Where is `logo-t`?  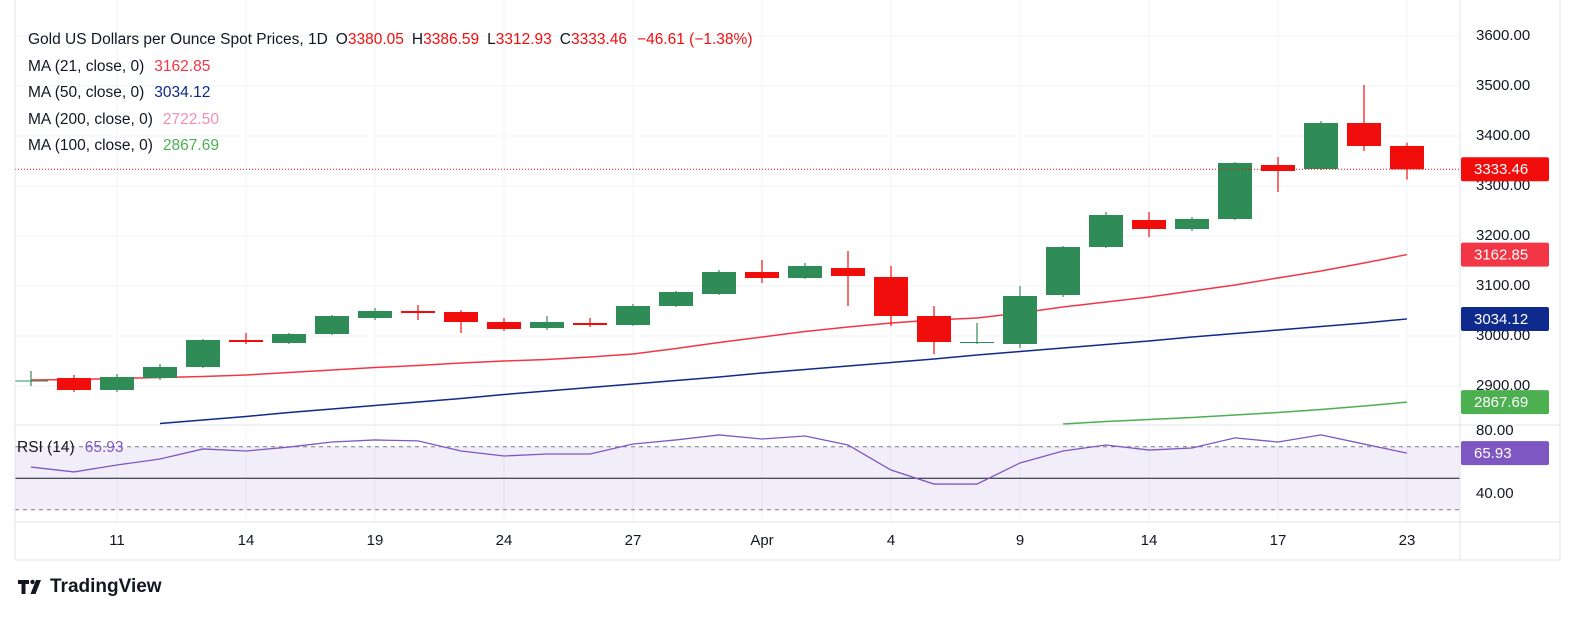
logo-t is located at coordinates (23, 587).